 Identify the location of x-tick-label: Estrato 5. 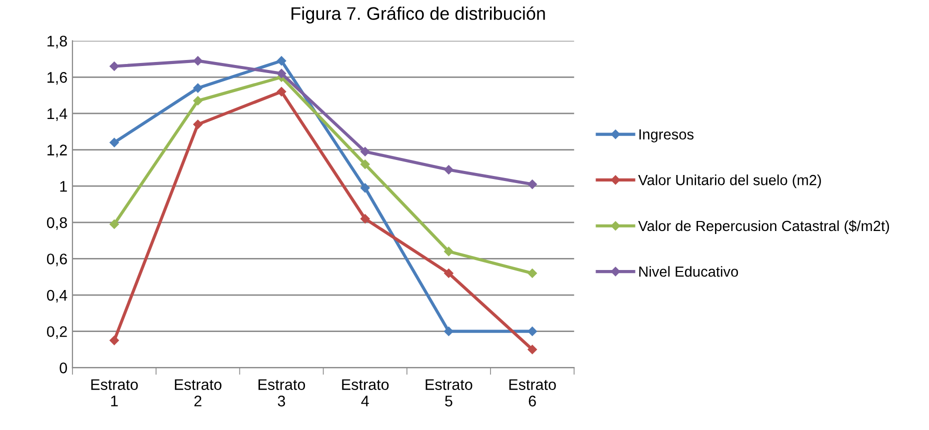
(449, 392).